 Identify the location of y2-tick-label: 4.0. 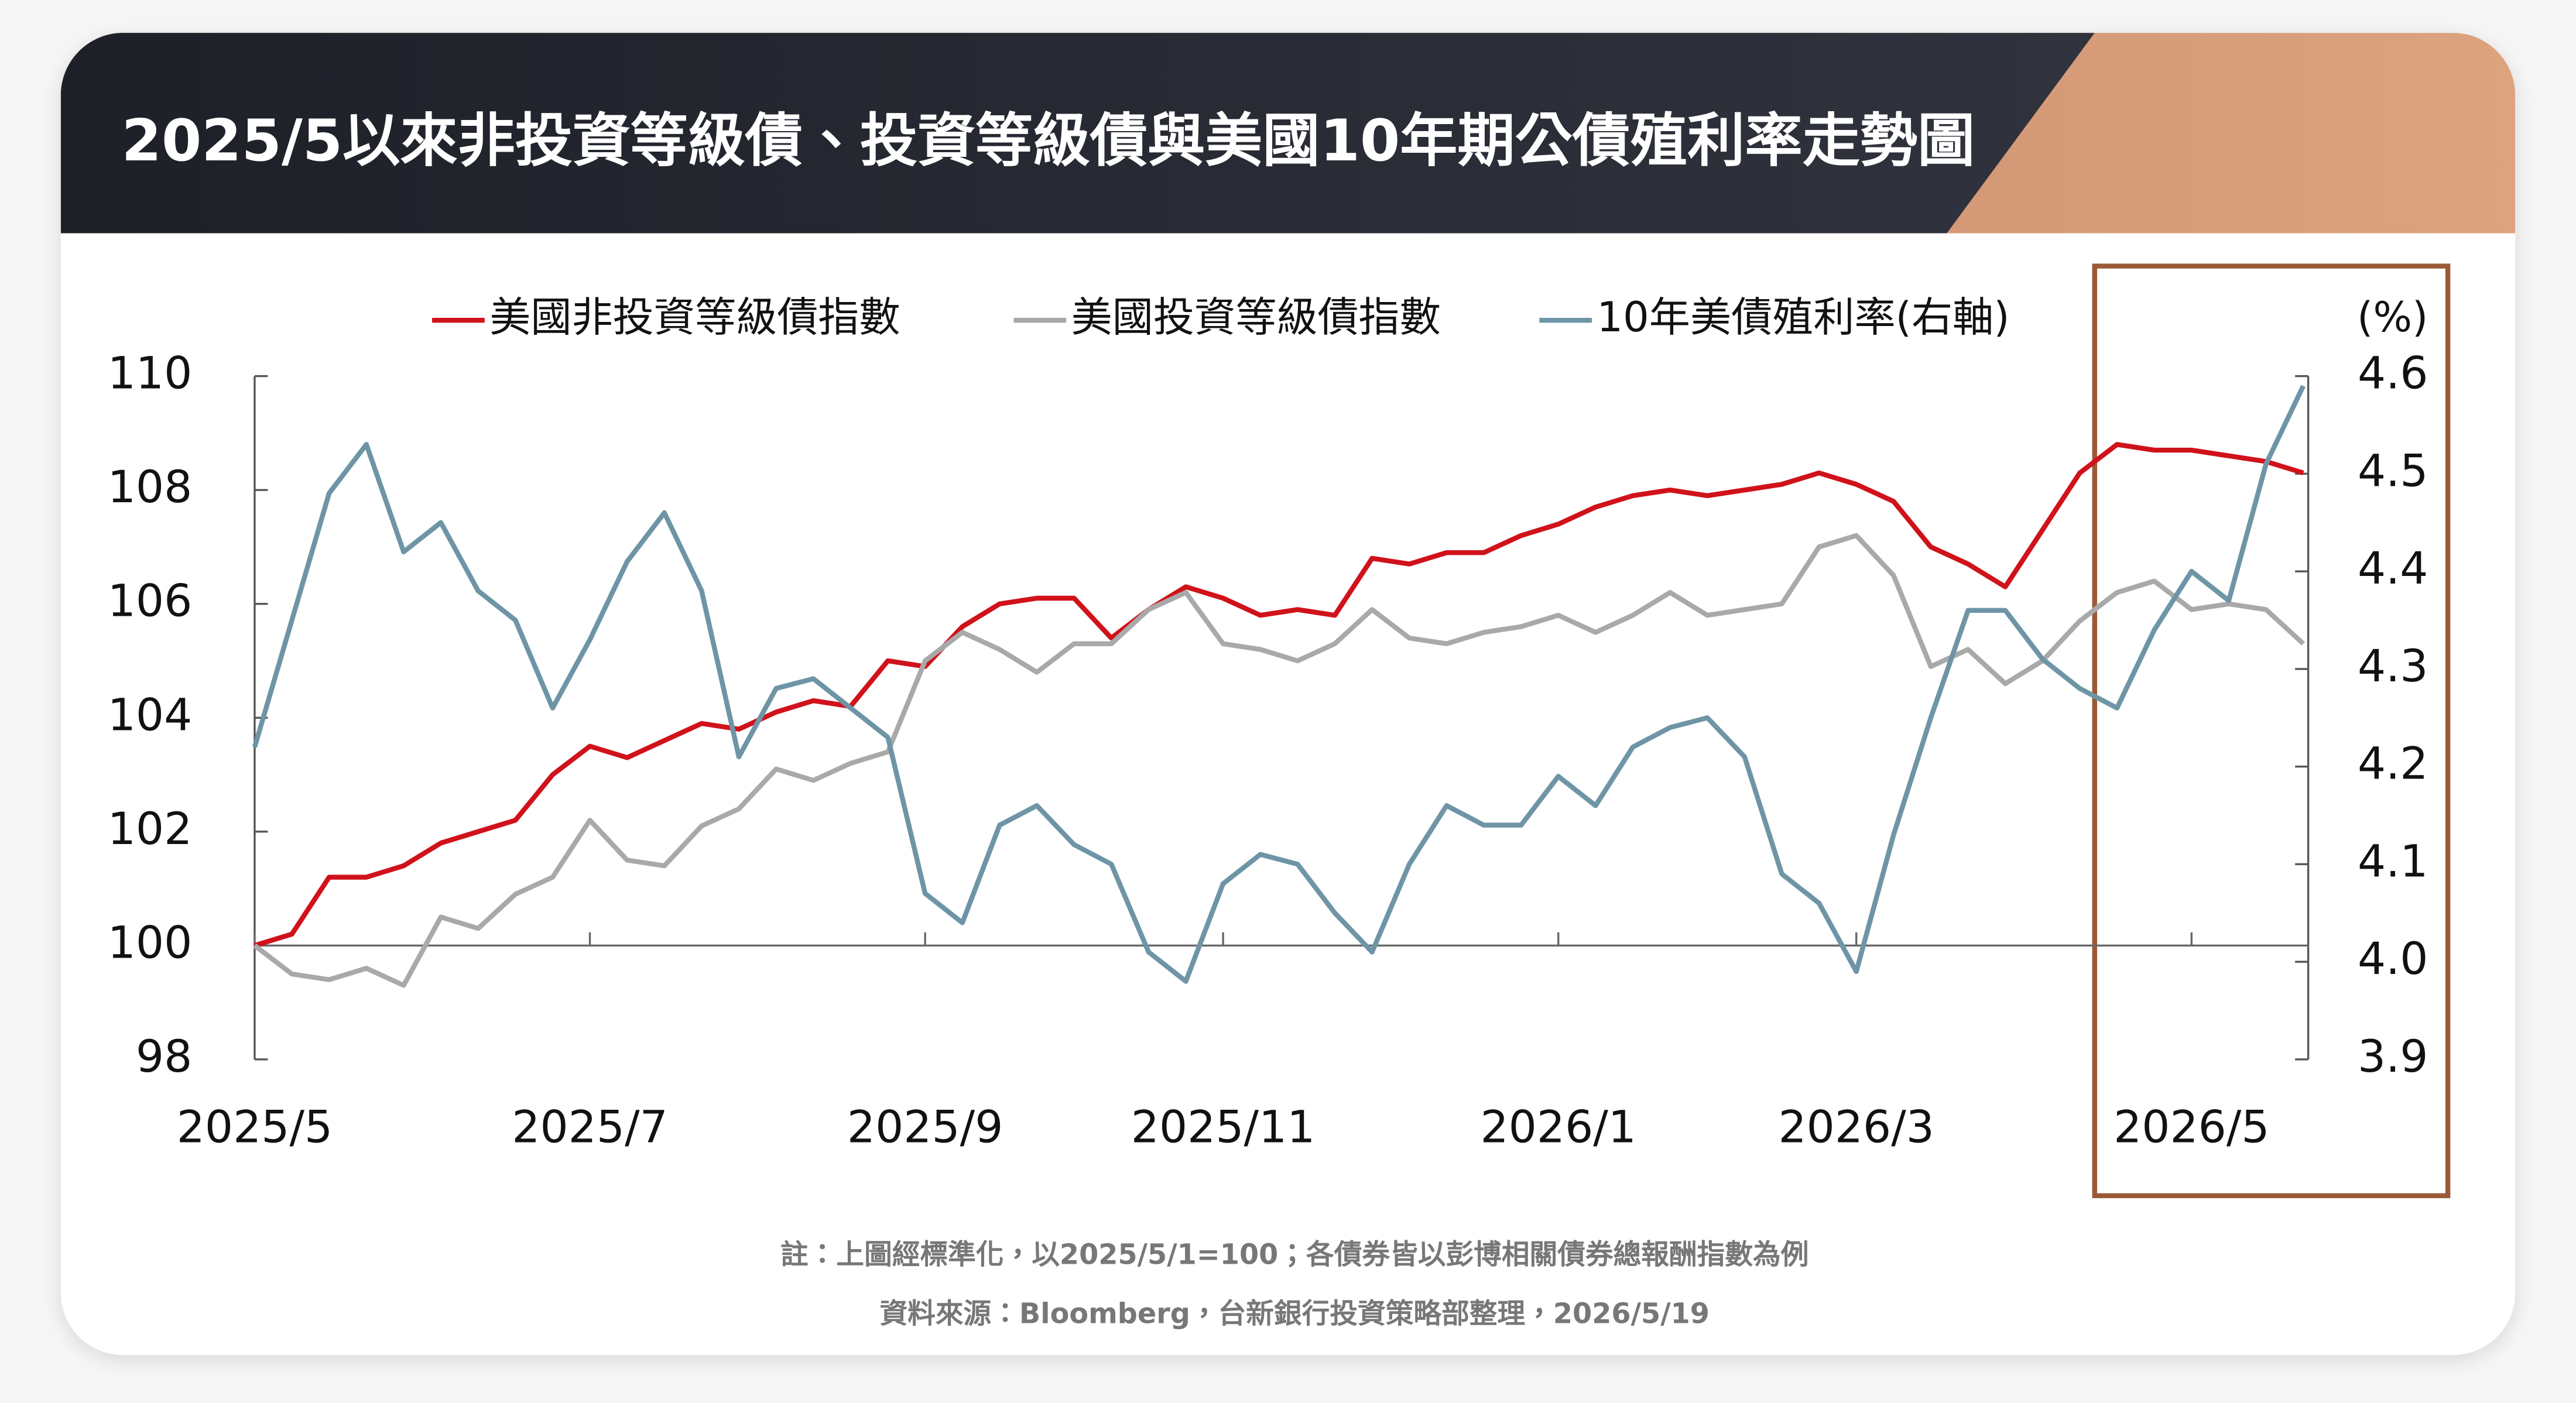
(2393, 958).